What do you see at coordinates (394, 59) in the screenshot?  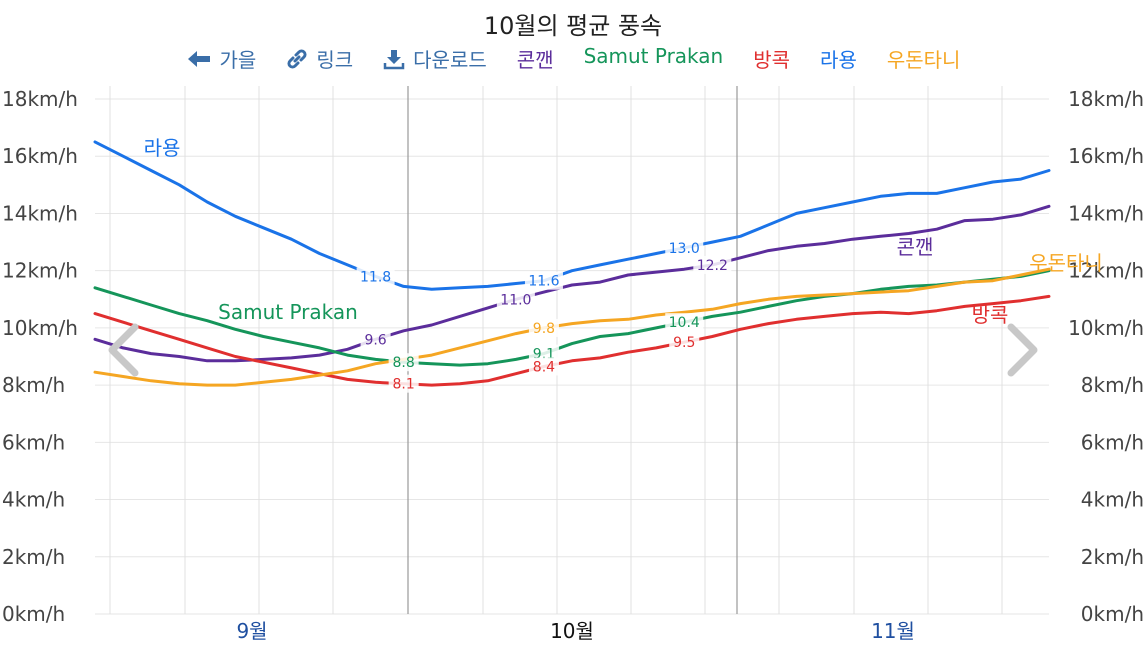 I see `download-icon` at bounding box center [394, 59].